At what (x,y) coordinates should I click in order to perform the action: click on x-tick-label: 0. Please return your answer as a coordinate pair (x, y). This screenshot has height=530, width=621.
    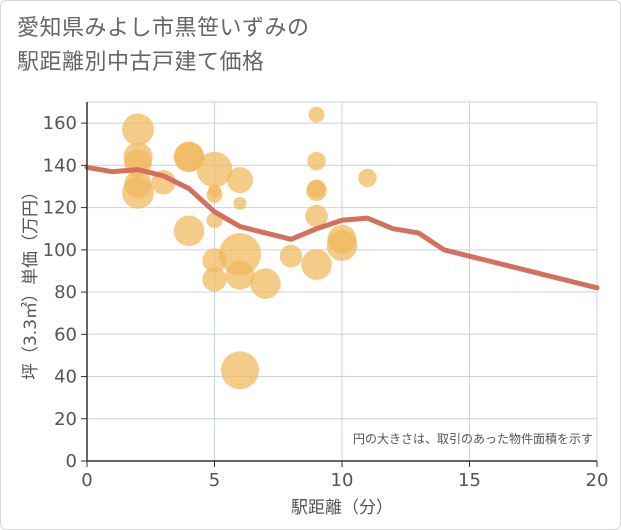
    Looking at the image, I should click on (86, 480).